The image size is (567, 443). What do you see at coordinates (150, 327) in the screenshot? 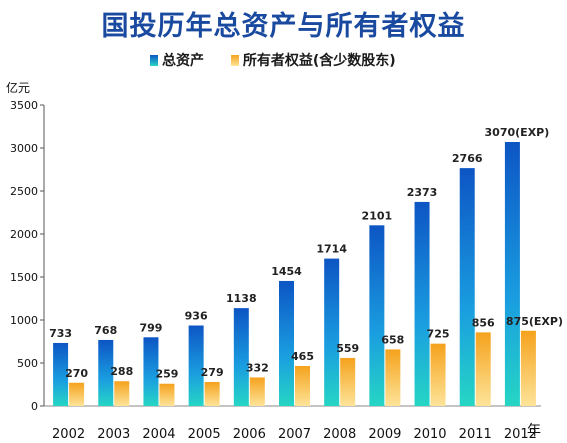
I see `data-label-total-assets: 799` at bounding box center [150, 327].